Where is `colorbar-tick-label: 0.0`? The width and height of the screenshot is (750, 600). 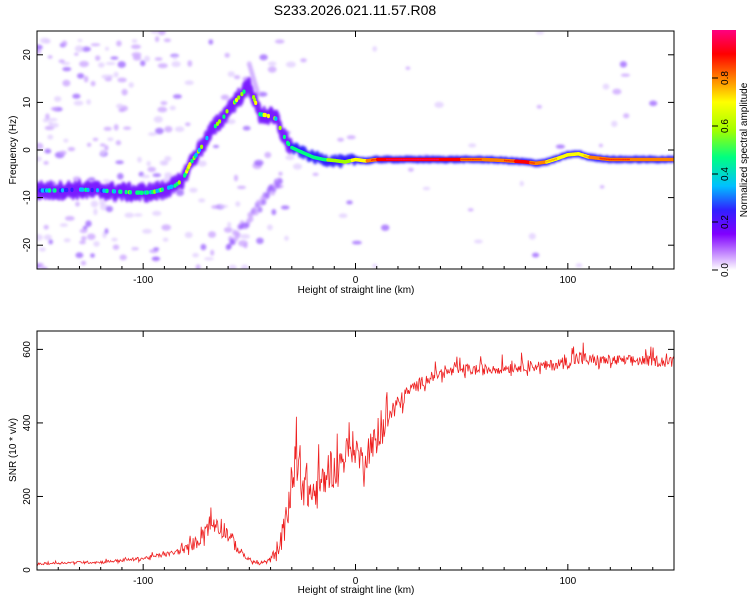
colorbar-tick-label: 0.0 is located at coordinates (725, 270).